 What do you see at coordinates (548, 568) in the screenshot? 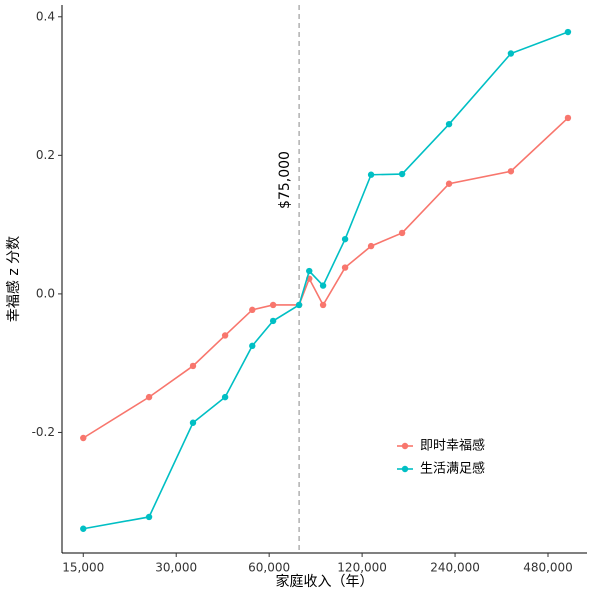
I see `x-tick-label: 480,000` at bounding box center [548, 568].